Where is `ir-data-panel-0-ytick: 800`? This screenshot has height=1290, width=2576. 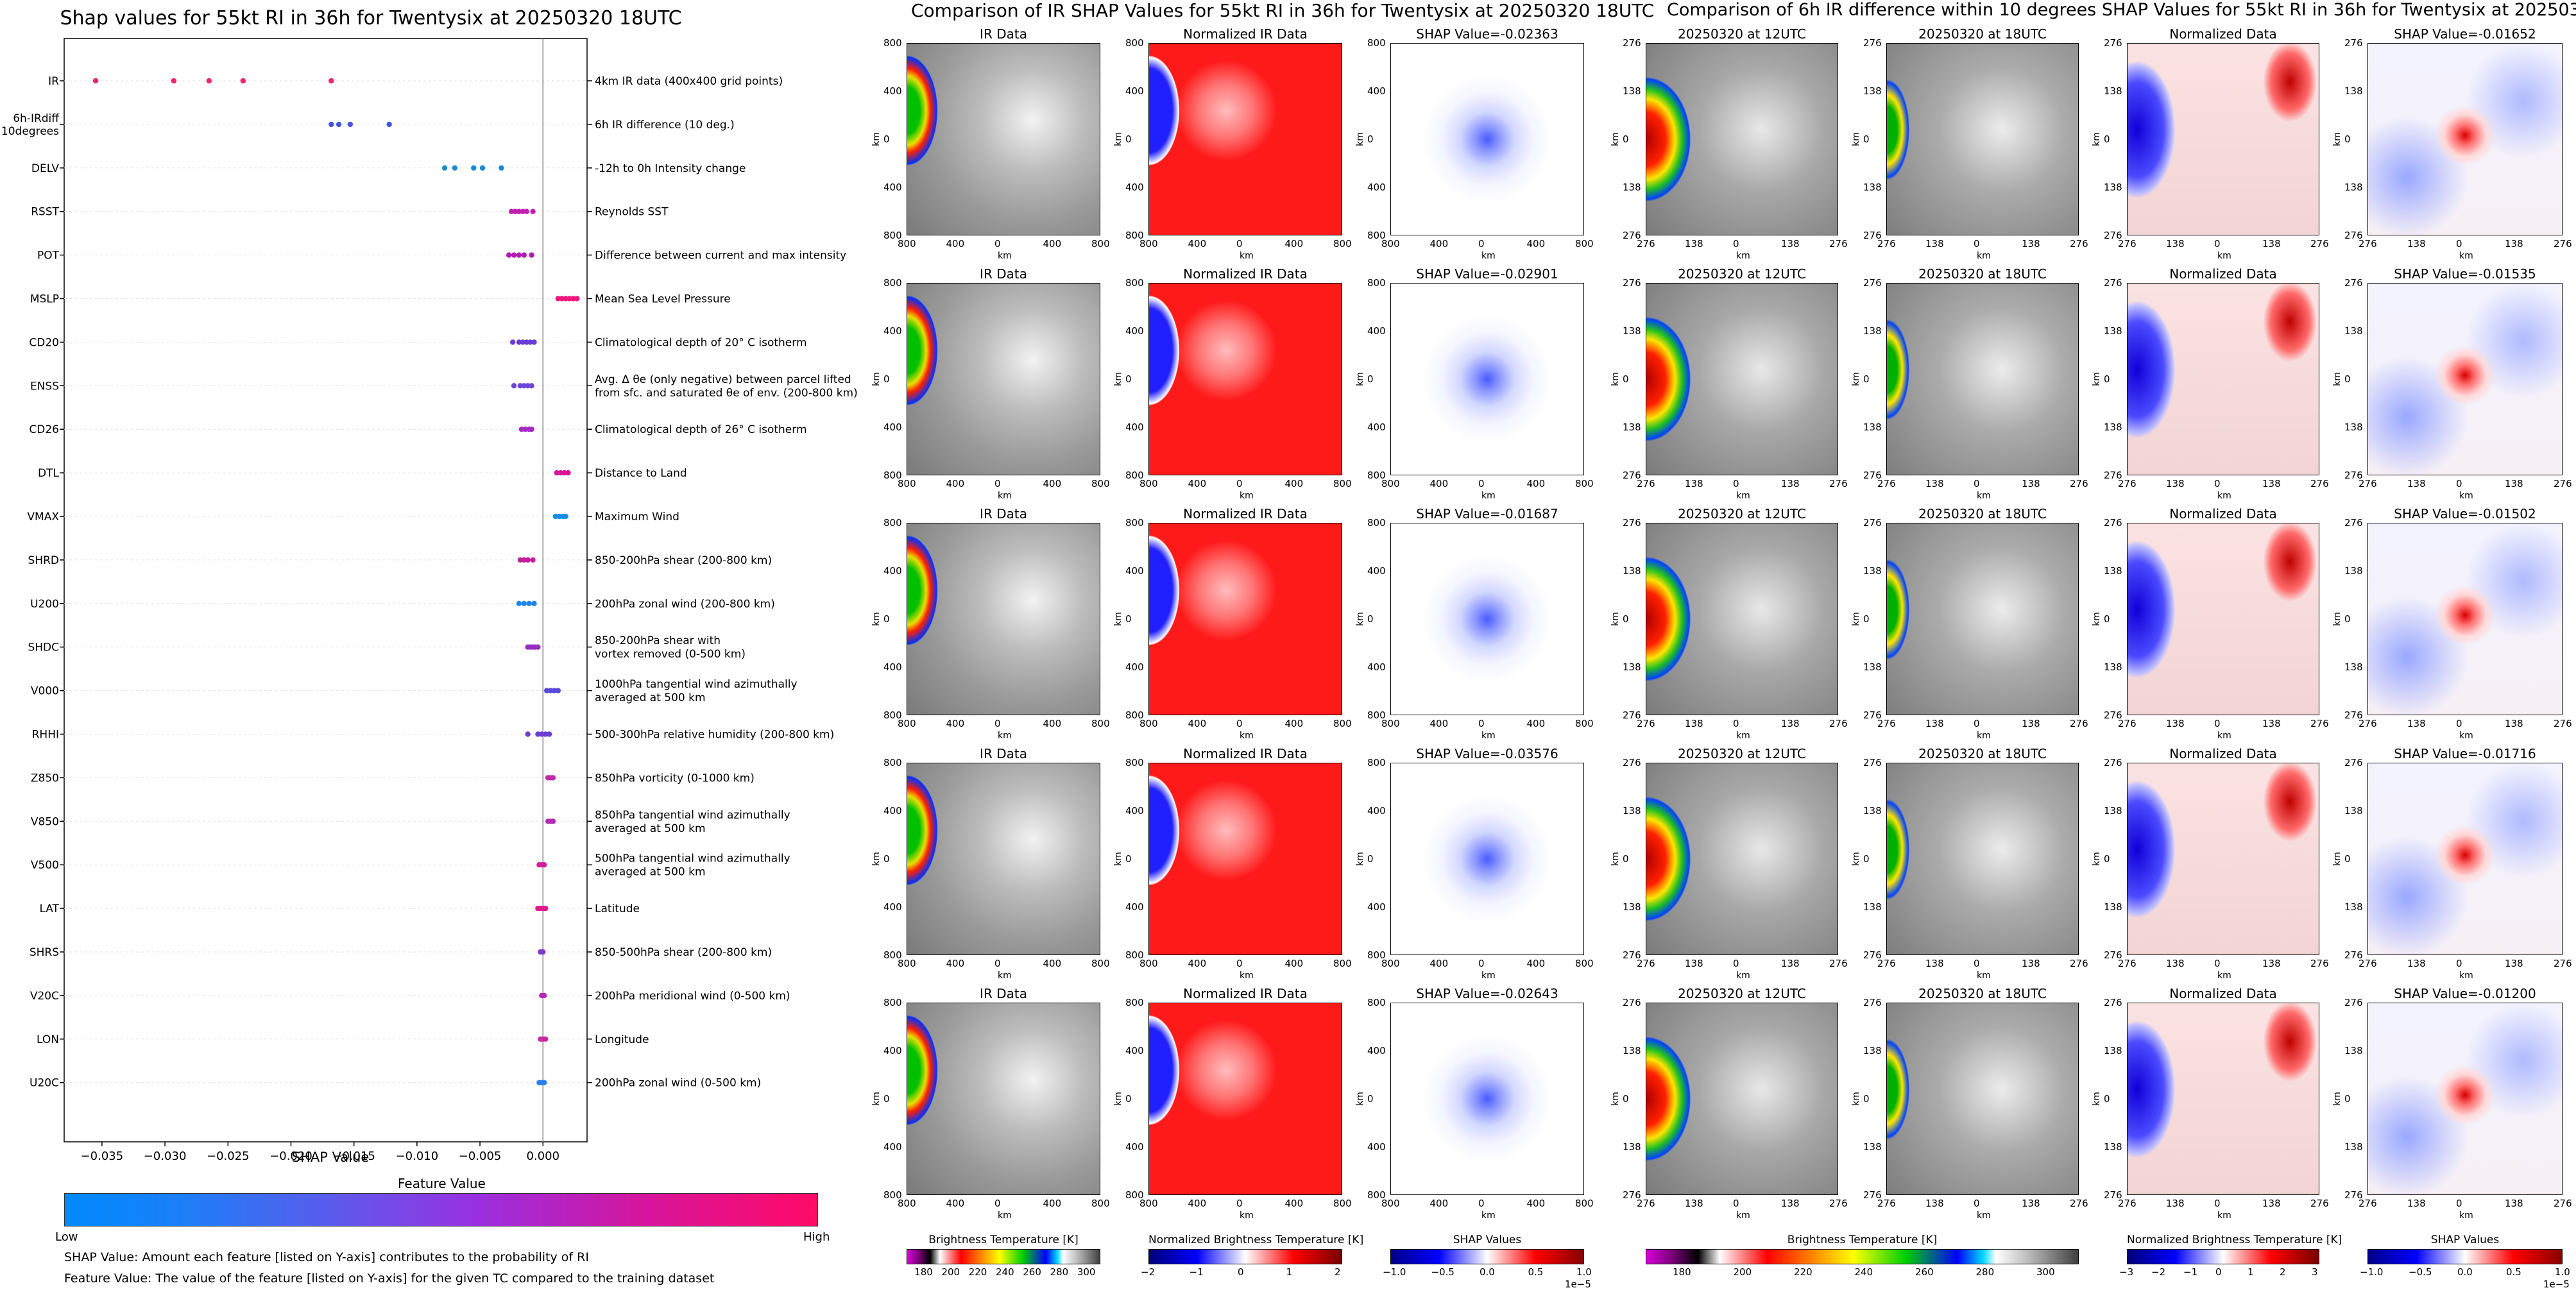
ir-data-panel-0-ytick: 800 is located at coordinates (892, 43).